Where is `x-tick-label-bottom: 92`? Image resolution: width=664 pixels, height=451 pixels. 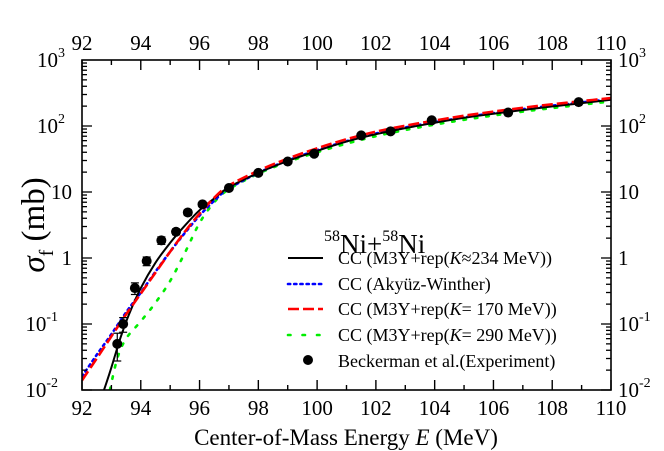
x-tick-label-bottom: 92 is located at coordinates (82, 408).